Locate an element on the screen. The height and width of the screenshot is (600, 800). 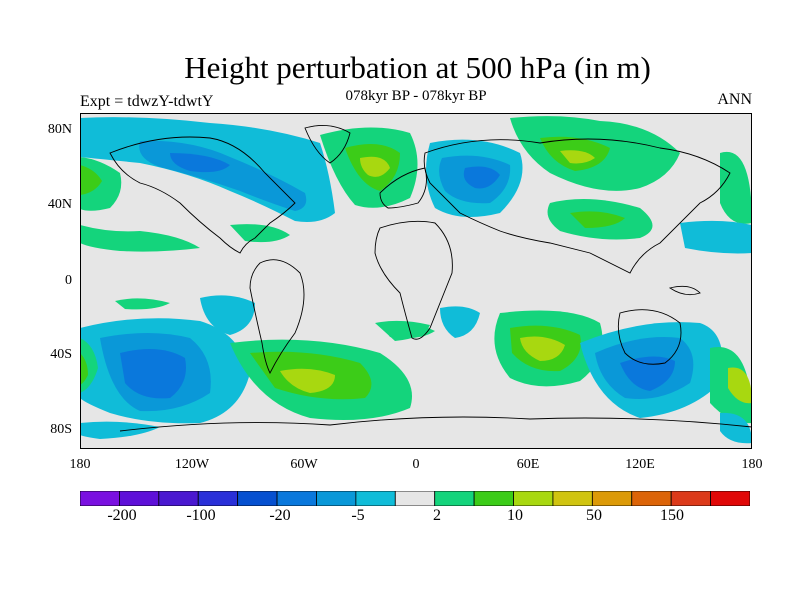
lon-label-0: 0 is located at coordinates (416, 464).